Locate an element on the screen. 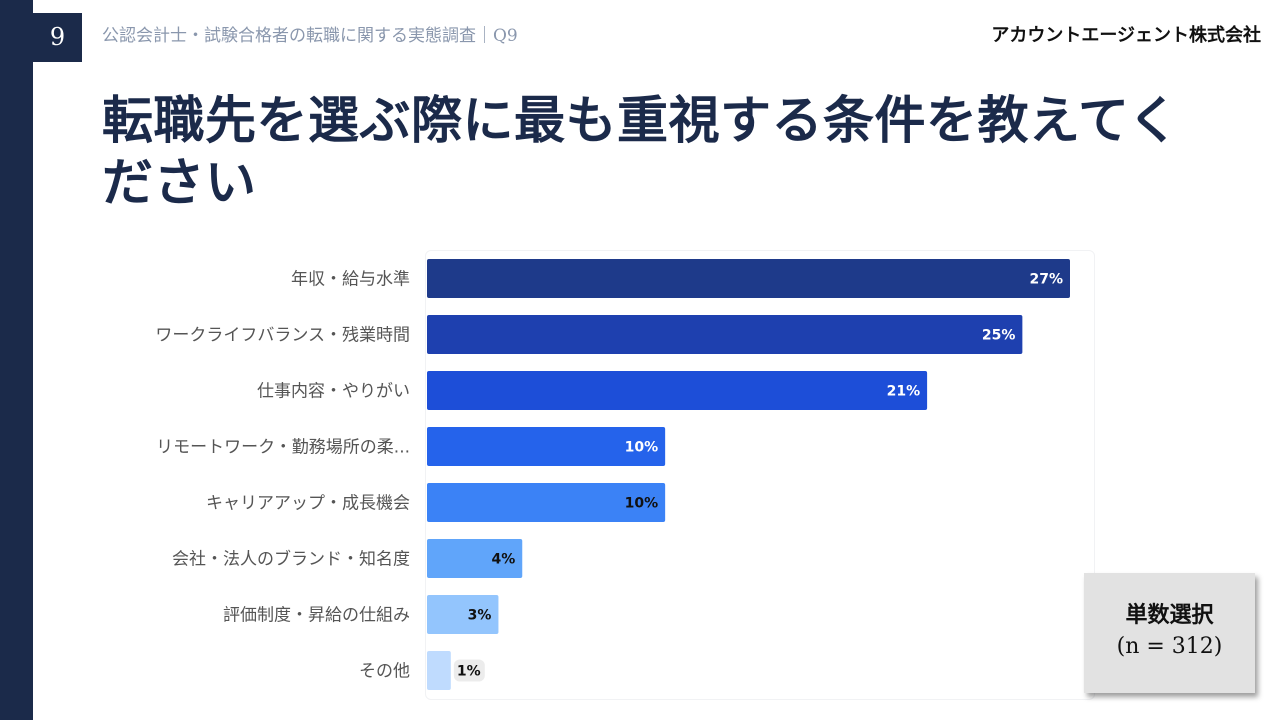 This screenshot has width=1280, height=720. data-label-3: 10% is located at coordinates (642, 448).